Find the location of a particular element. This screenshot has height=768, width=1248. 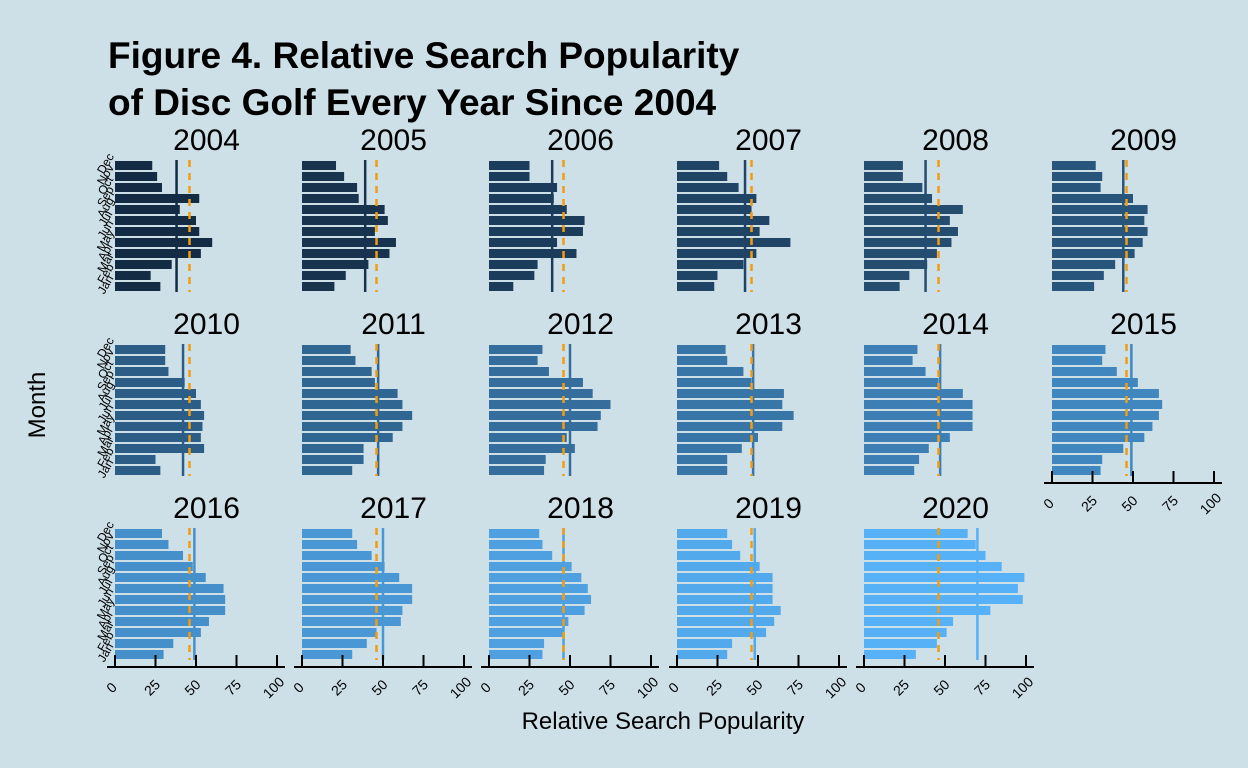

bar-2018-Feb is located at coordinates (517, 643).